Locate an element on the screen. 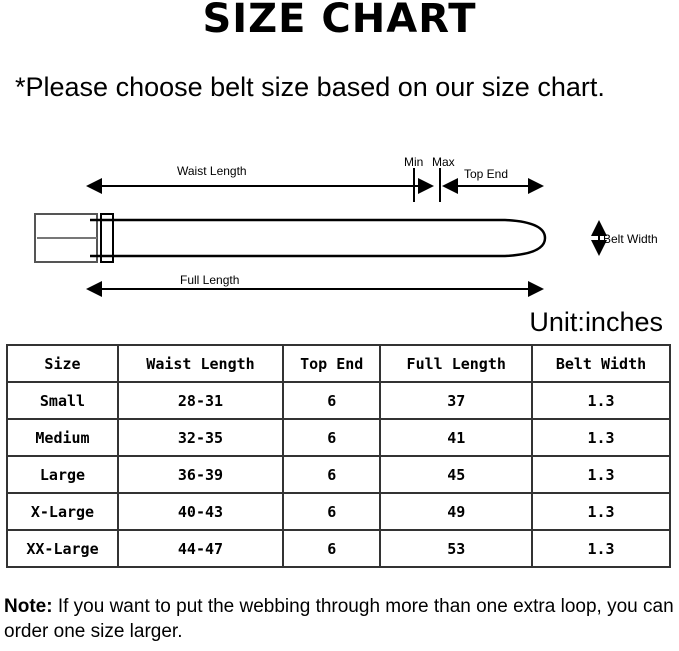 The width and height of the screenshot is (679, 651). page-title: SIZE CHART is located at coordinates (339, 21).